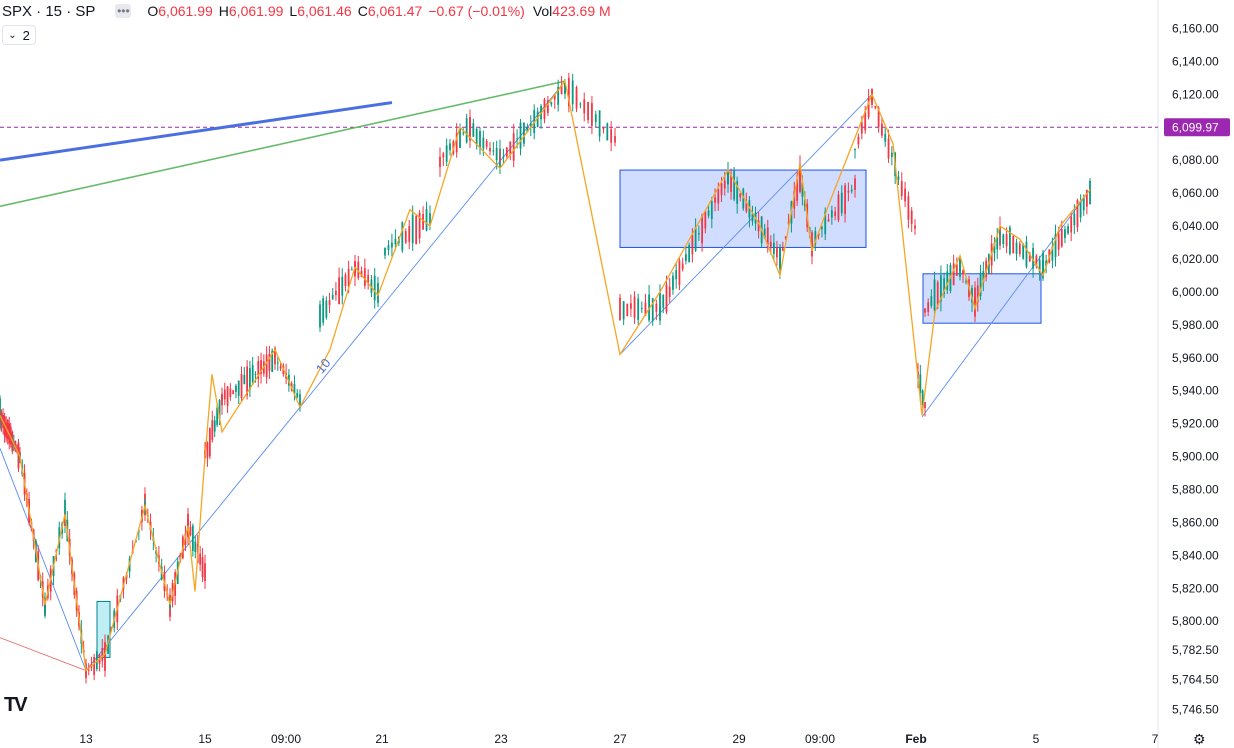 The width and height of the screenshot is (1234, 748). I want to click on low-label: L, so click(293, 11).